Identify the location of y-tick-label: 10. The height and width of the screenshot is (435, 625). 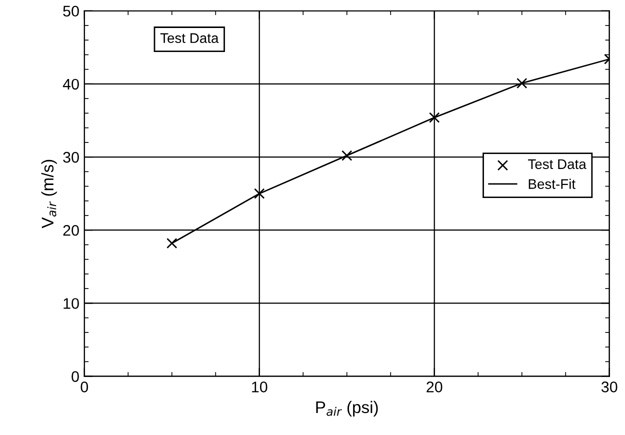
(71, 303).